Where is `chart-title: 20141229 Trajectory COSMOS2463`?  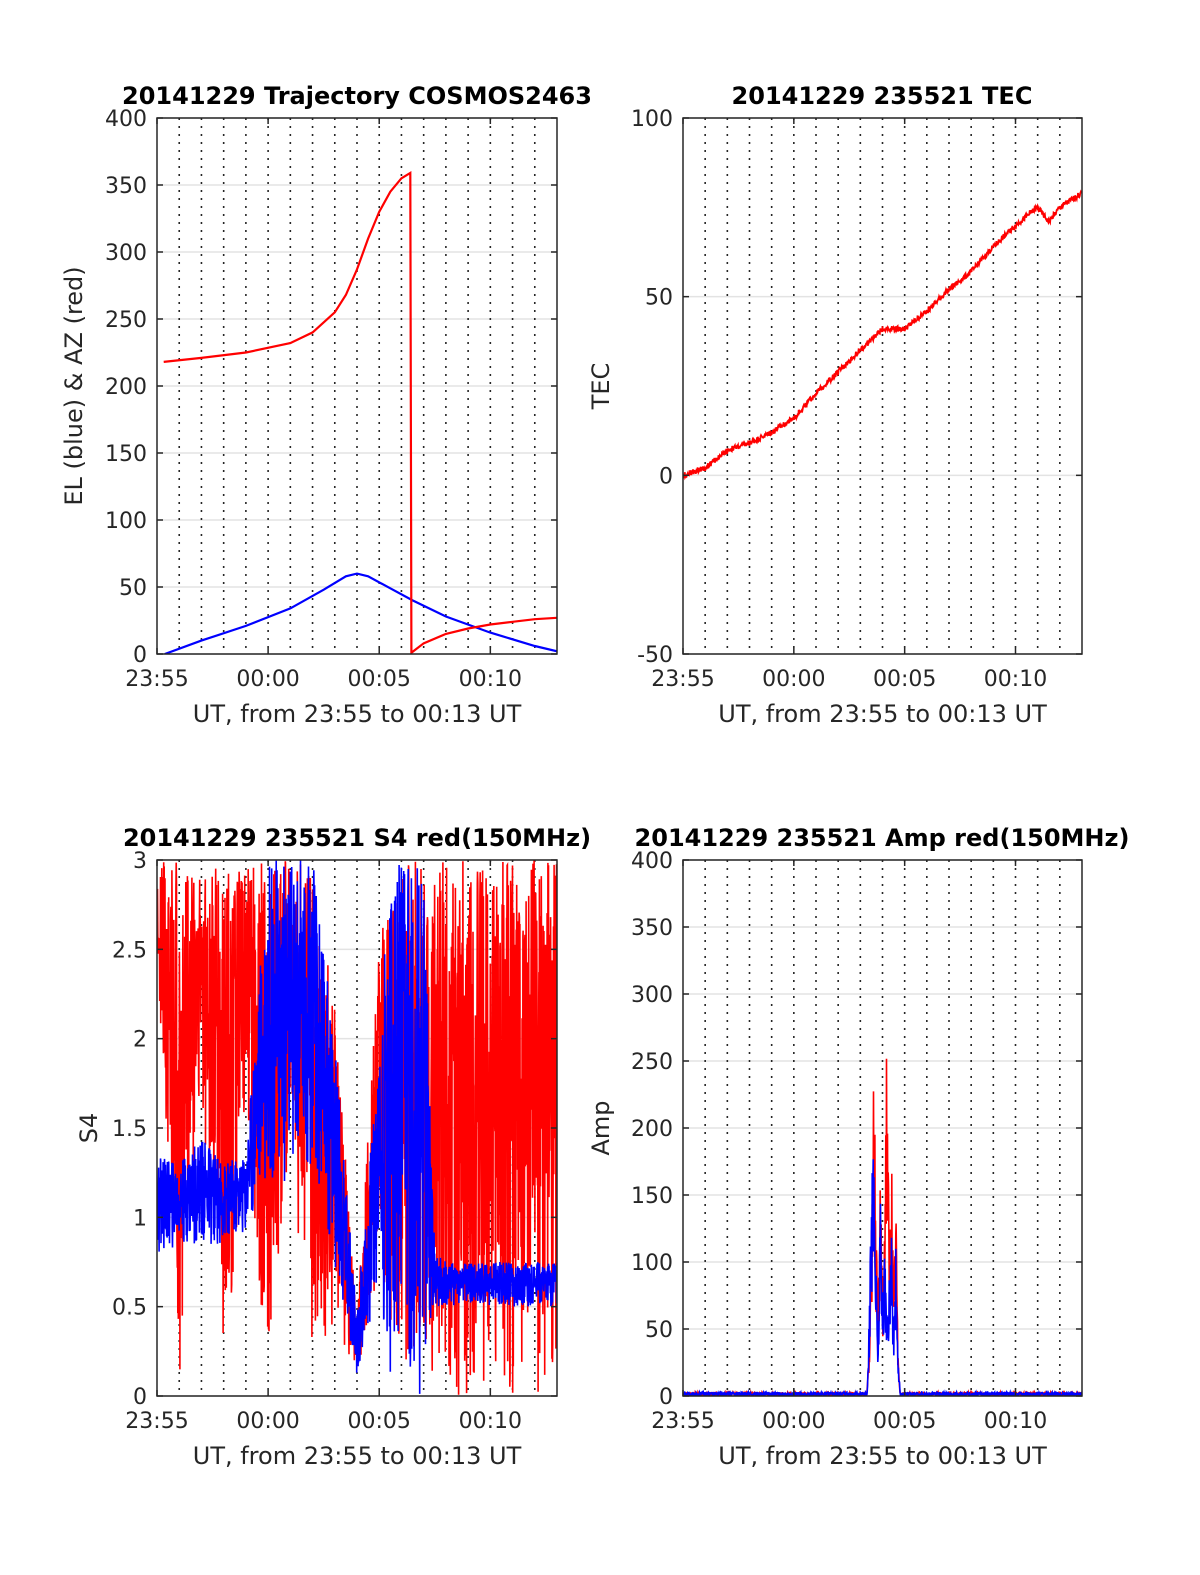 chart-title: 20141229 Trajectory COSMOS2463 is located at coordinates (357, 96).